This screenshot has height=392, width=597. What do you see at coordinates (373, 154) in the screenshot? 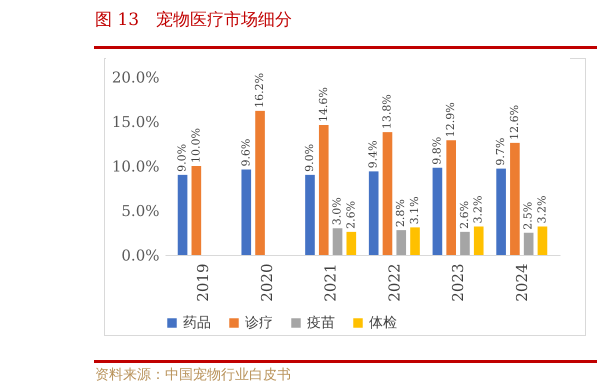
I see `data-label: 9.4%` at bounding box center [373, 154].